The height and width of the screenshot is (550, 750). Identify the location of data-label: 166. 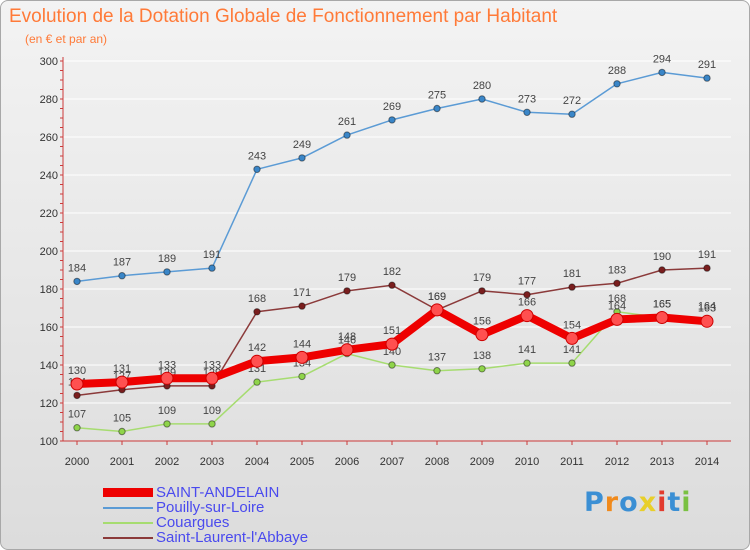
(527, 303).